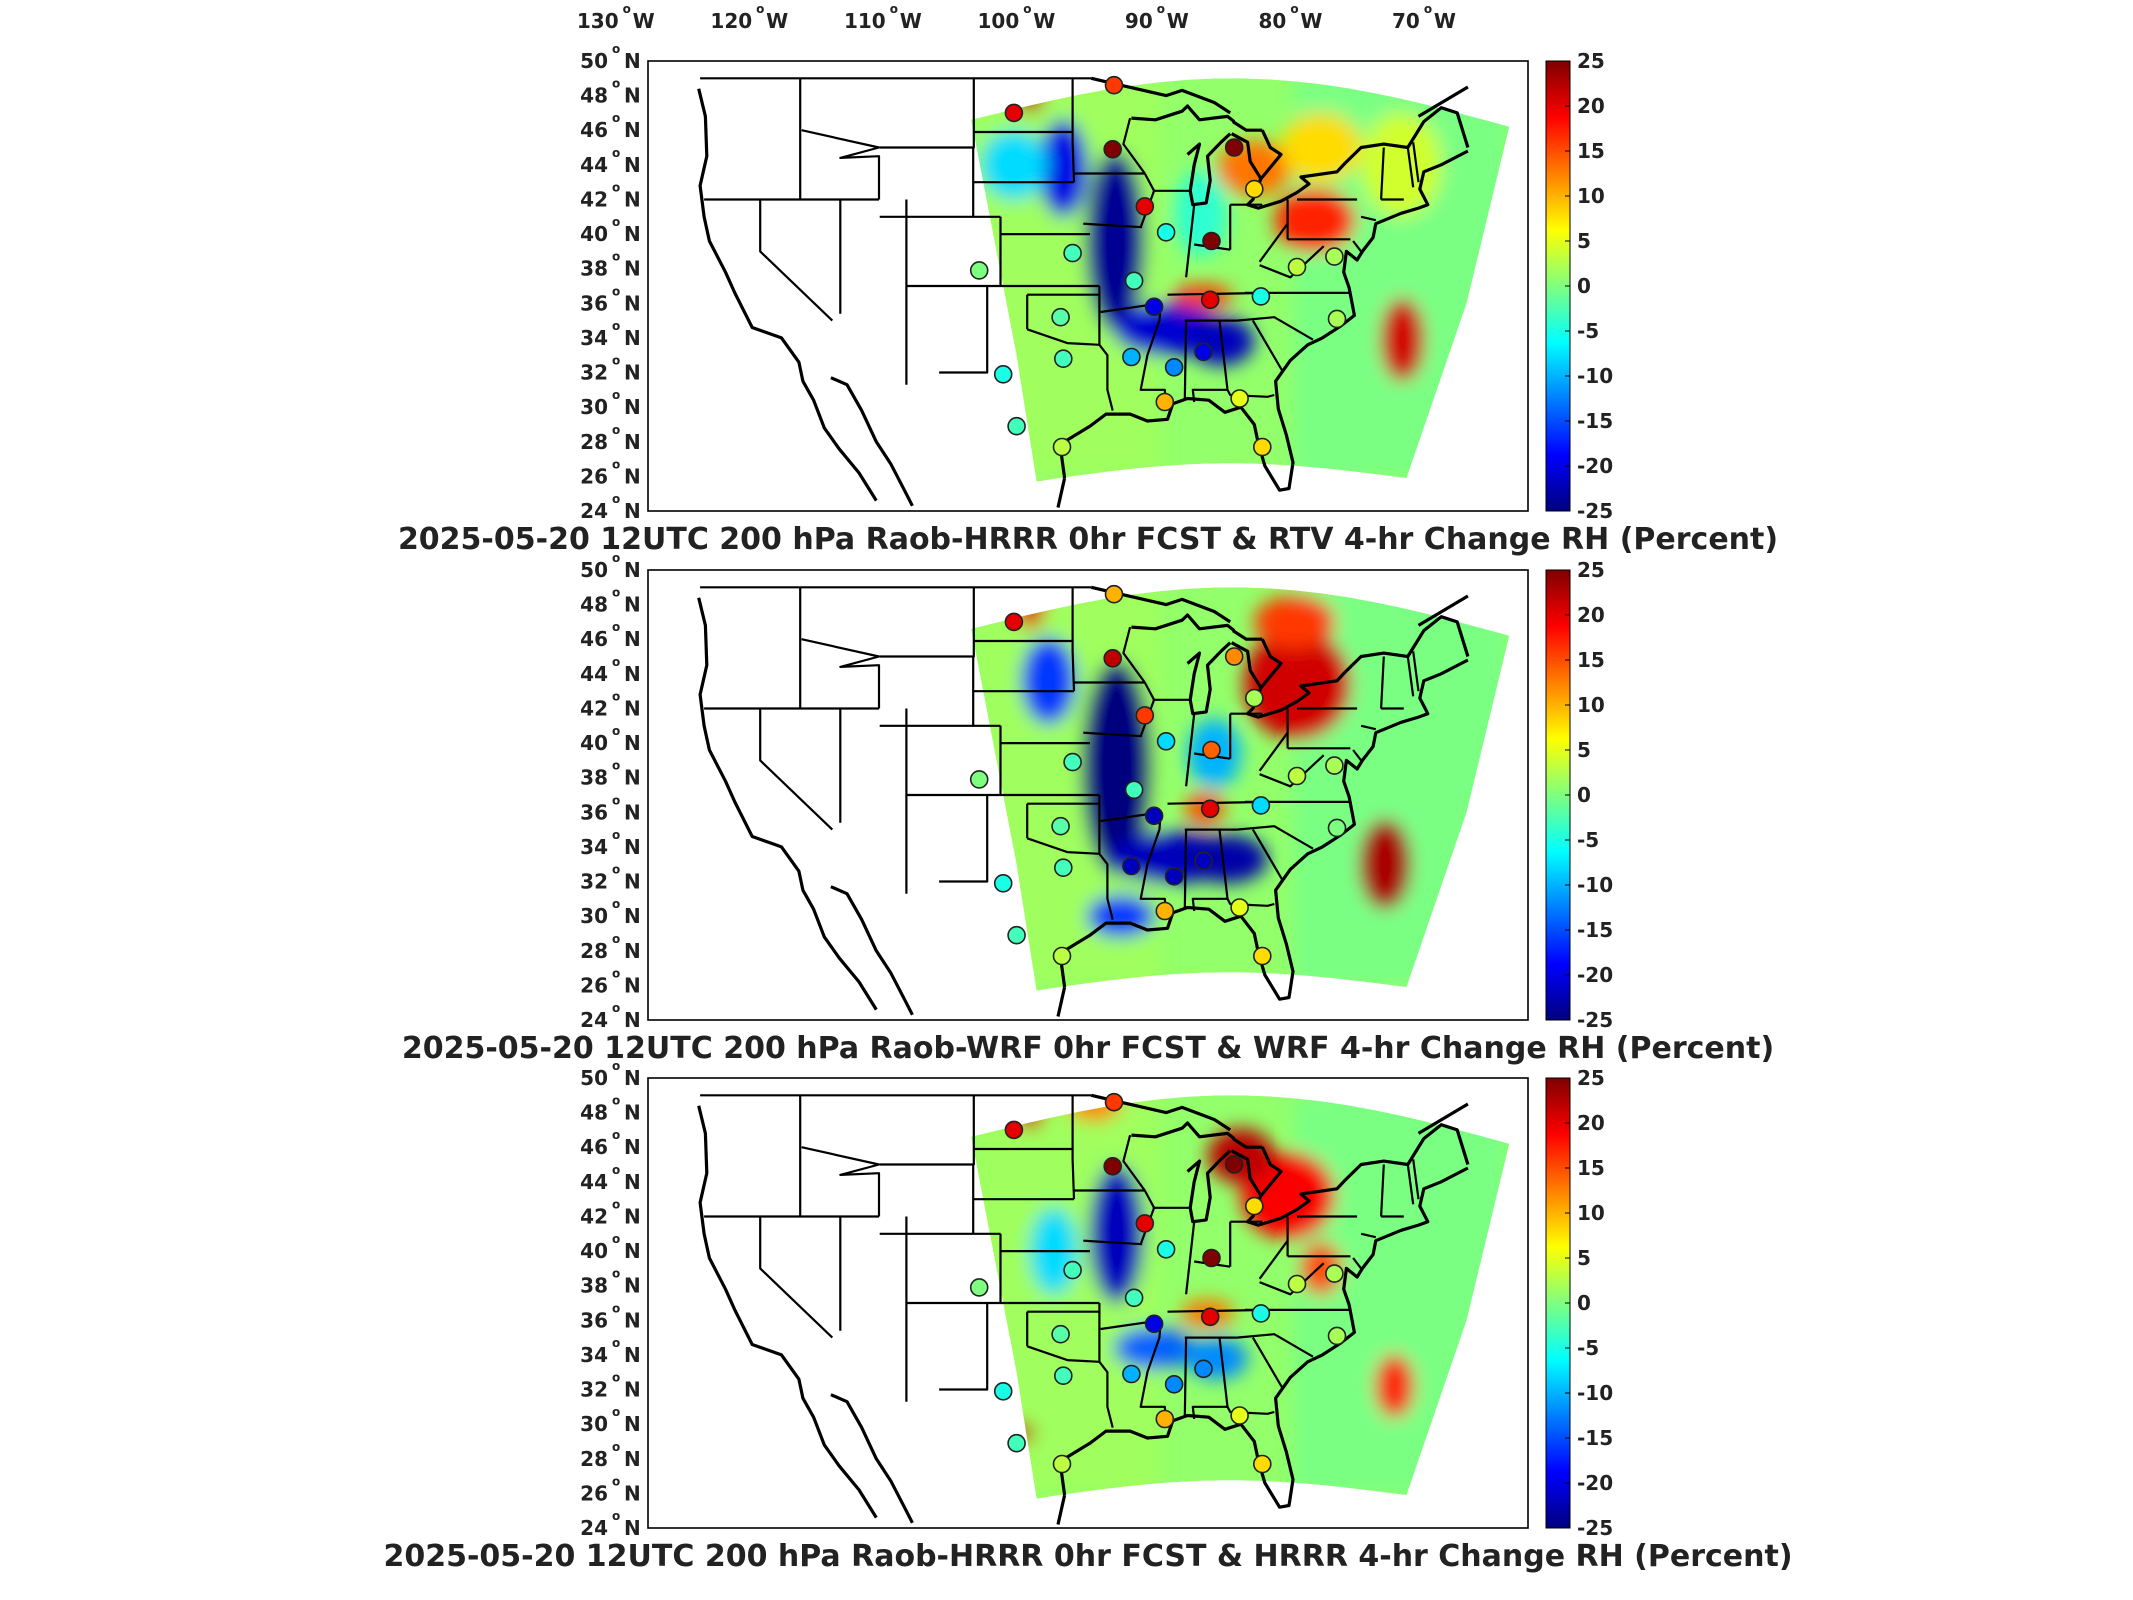 Image resolution: width=2133 pixels, height=1600 pixels. Describe the element at coordinates (1083, 1309) in the screenshot. I see `coastlines` at that location.